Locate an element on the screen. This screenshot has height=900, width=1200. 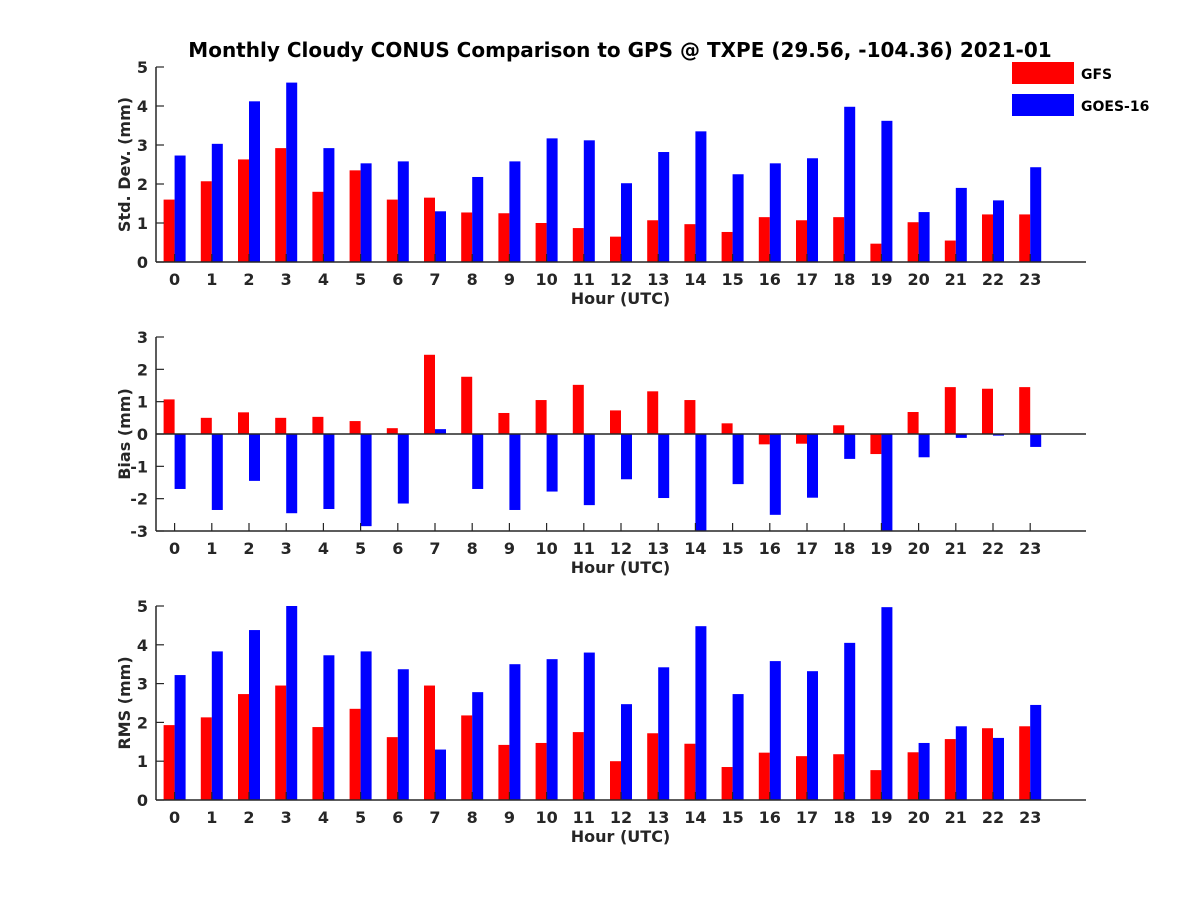
x-tick-label: 0 is located at coordinates (174, 817).